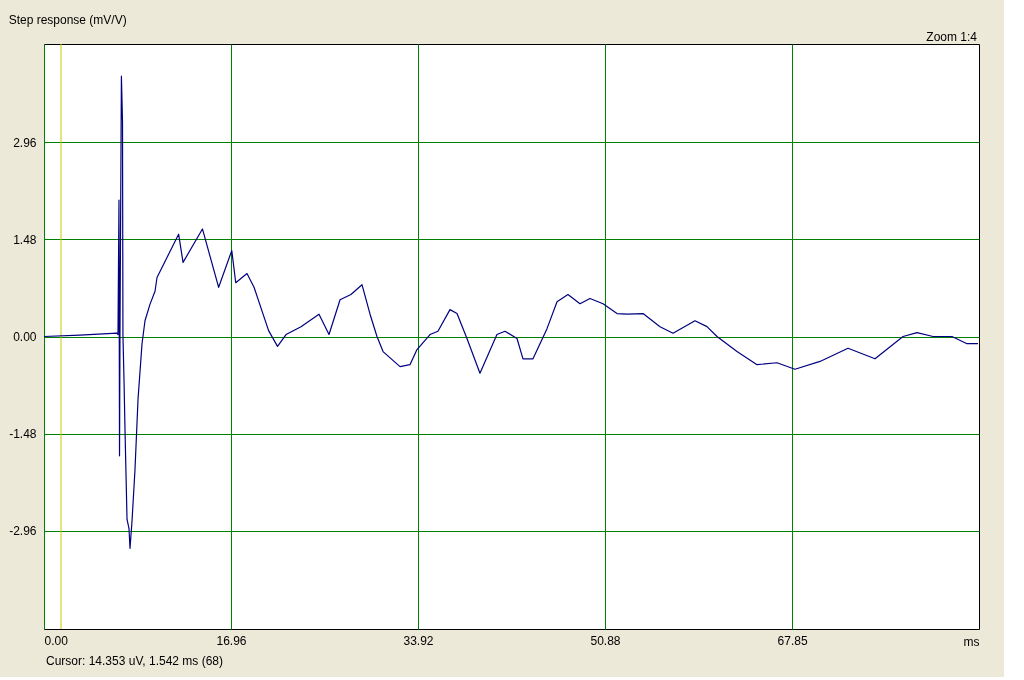 This screenshot has height=680, width=1024. Describe the element at coordinates (25, 239) in the screenshot. I see `y-tick-label: 1.48` at that location.